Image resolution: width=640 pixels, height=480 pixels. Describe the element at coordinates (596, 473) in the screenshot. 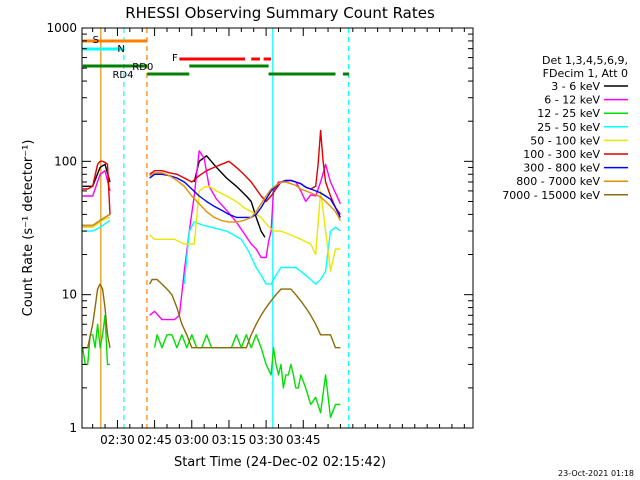

I see `timestamp: 23-Oct-2021 01:18` at that location.